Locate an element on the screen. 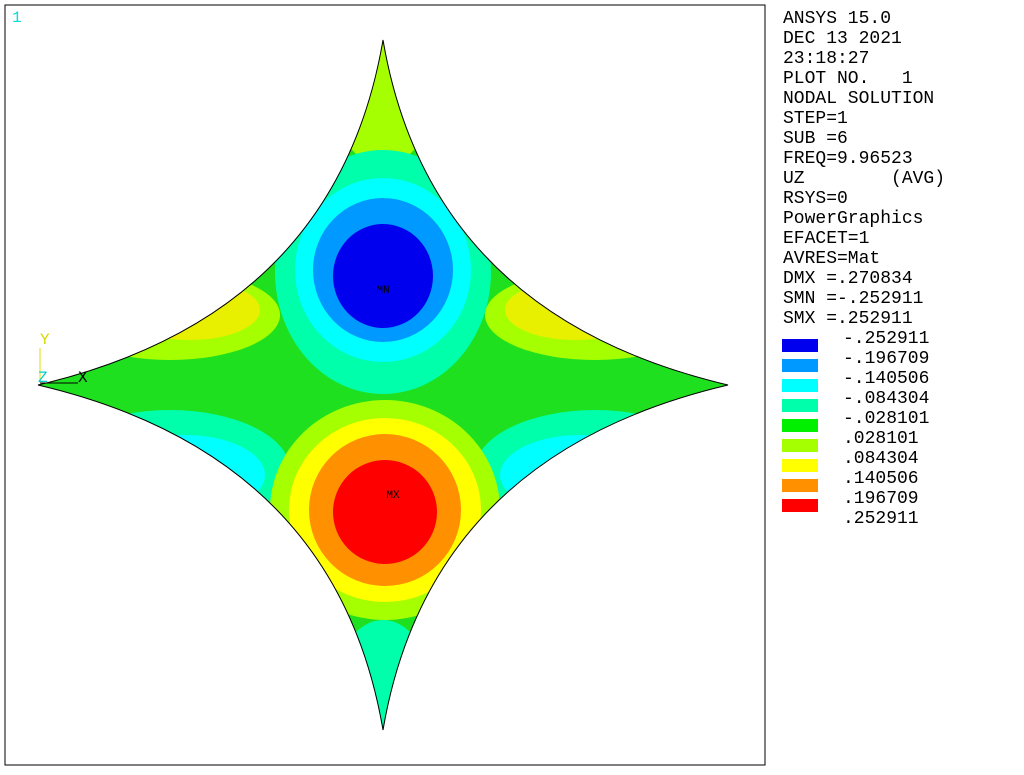  info-line: AVRES=Mat is located at coordinates (831, 259).